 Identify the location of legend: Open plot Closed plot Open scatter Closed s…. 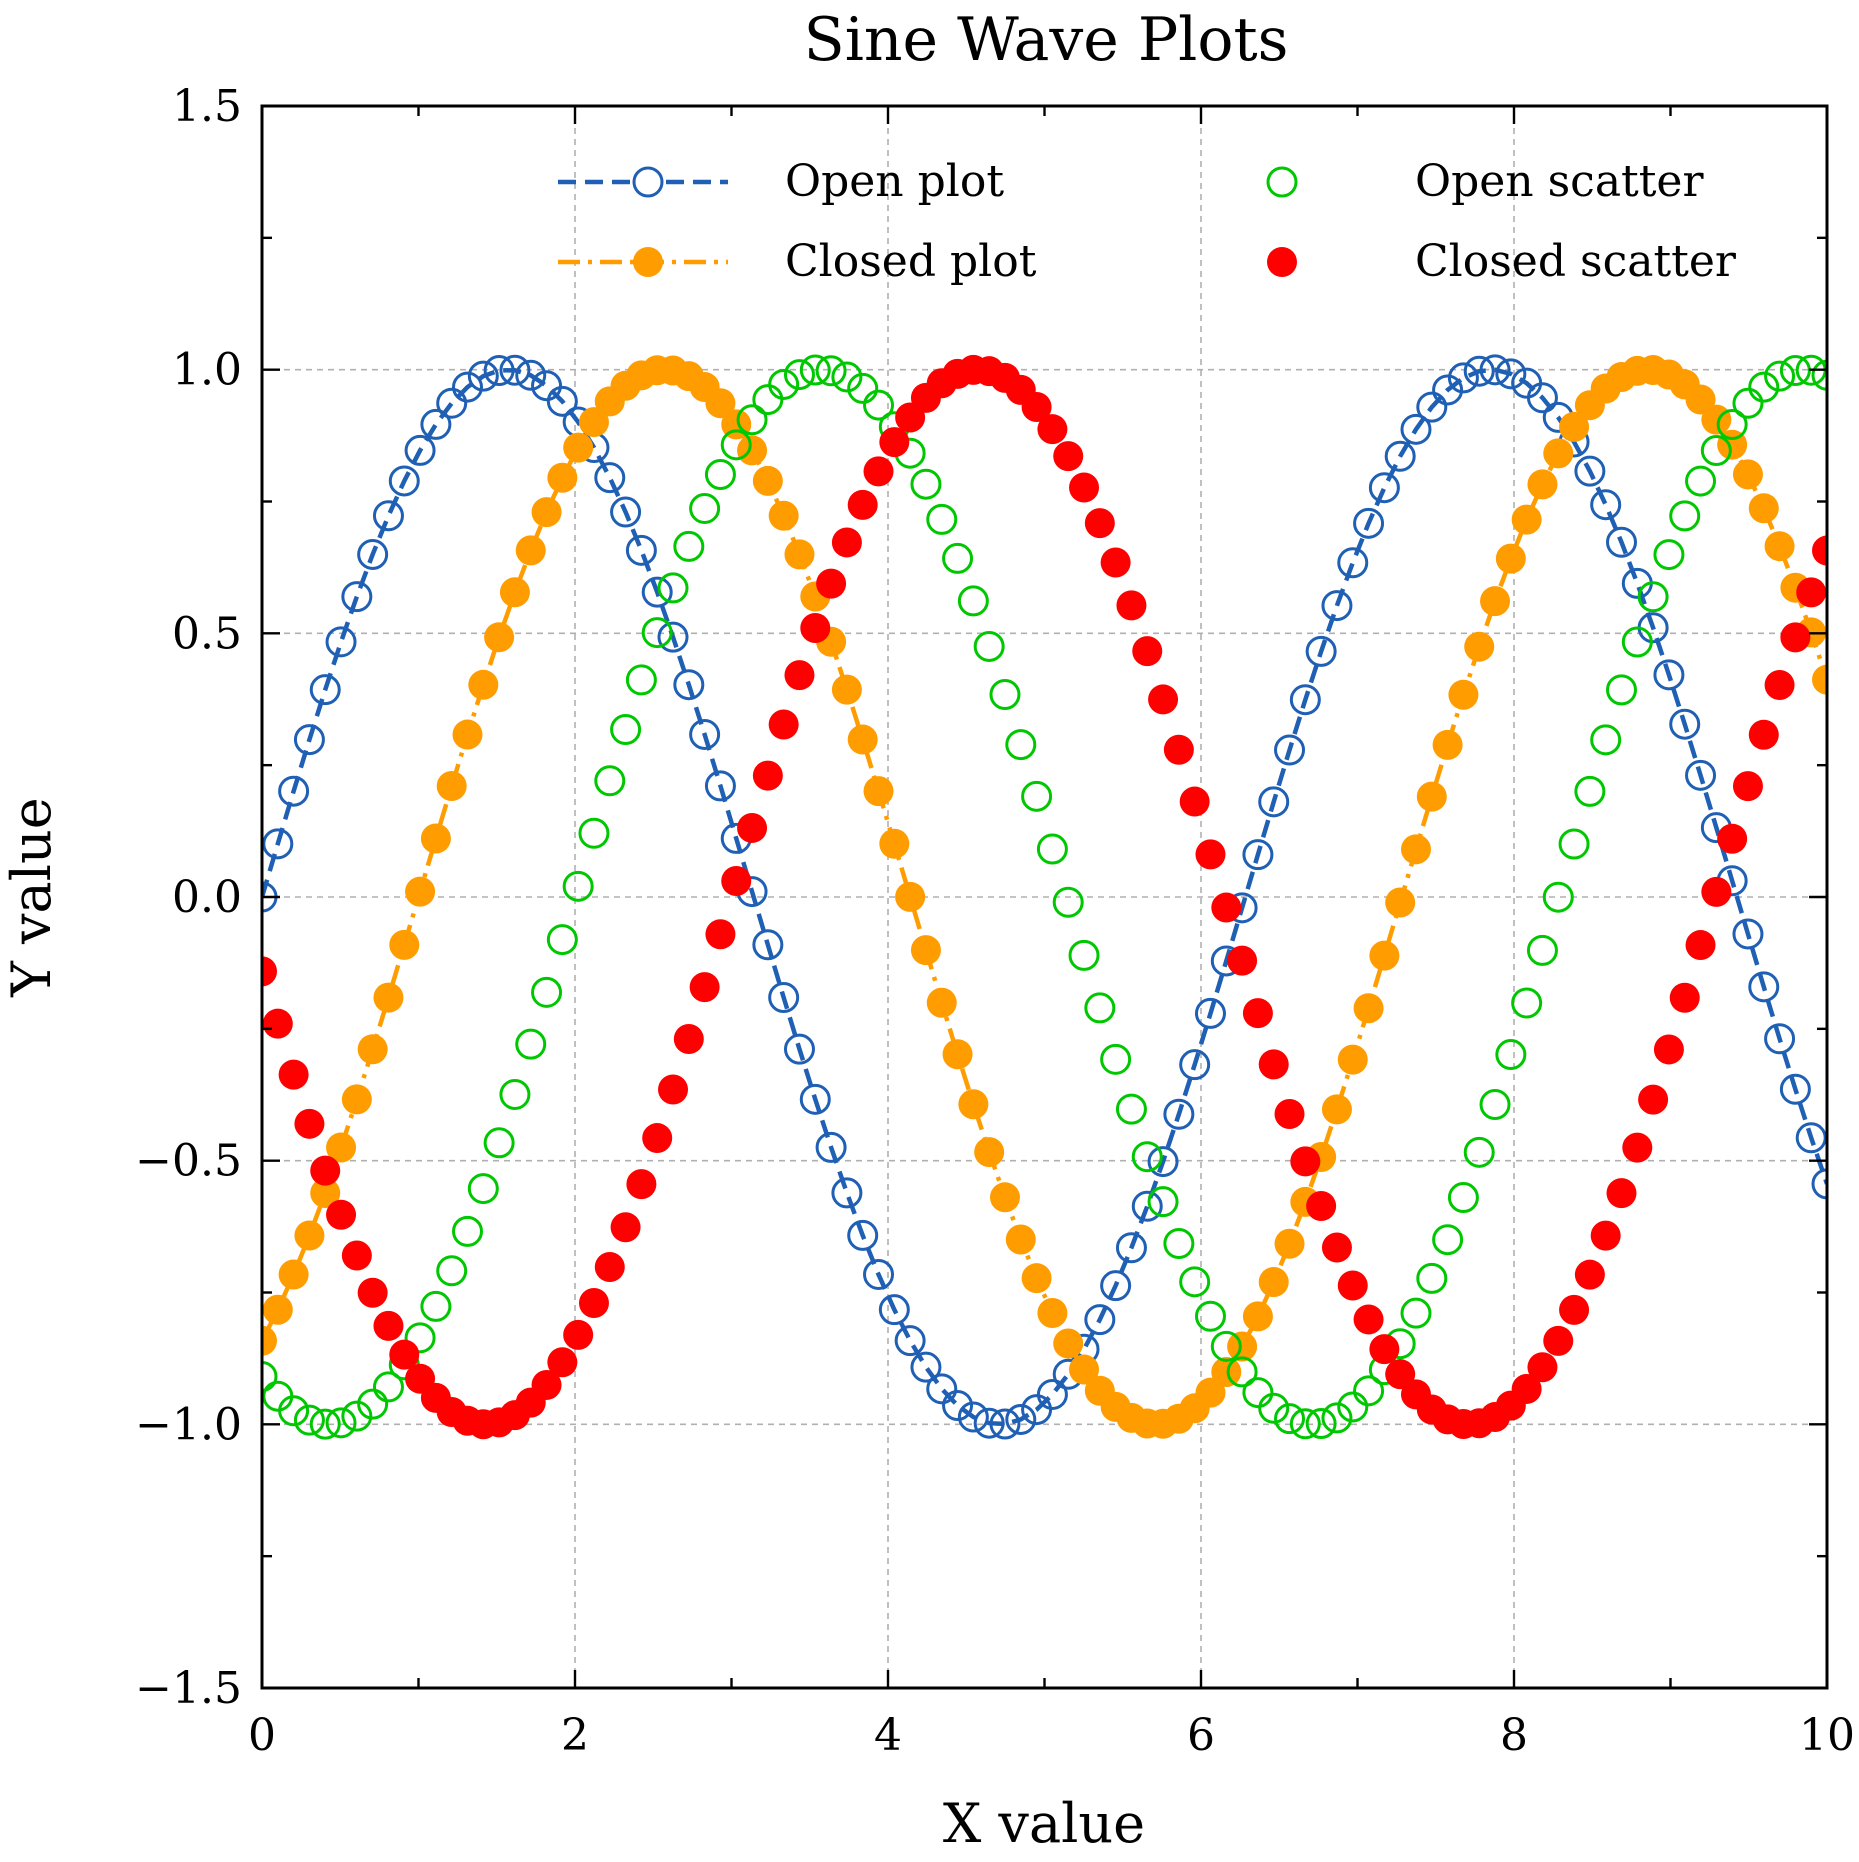
(1147, 221).